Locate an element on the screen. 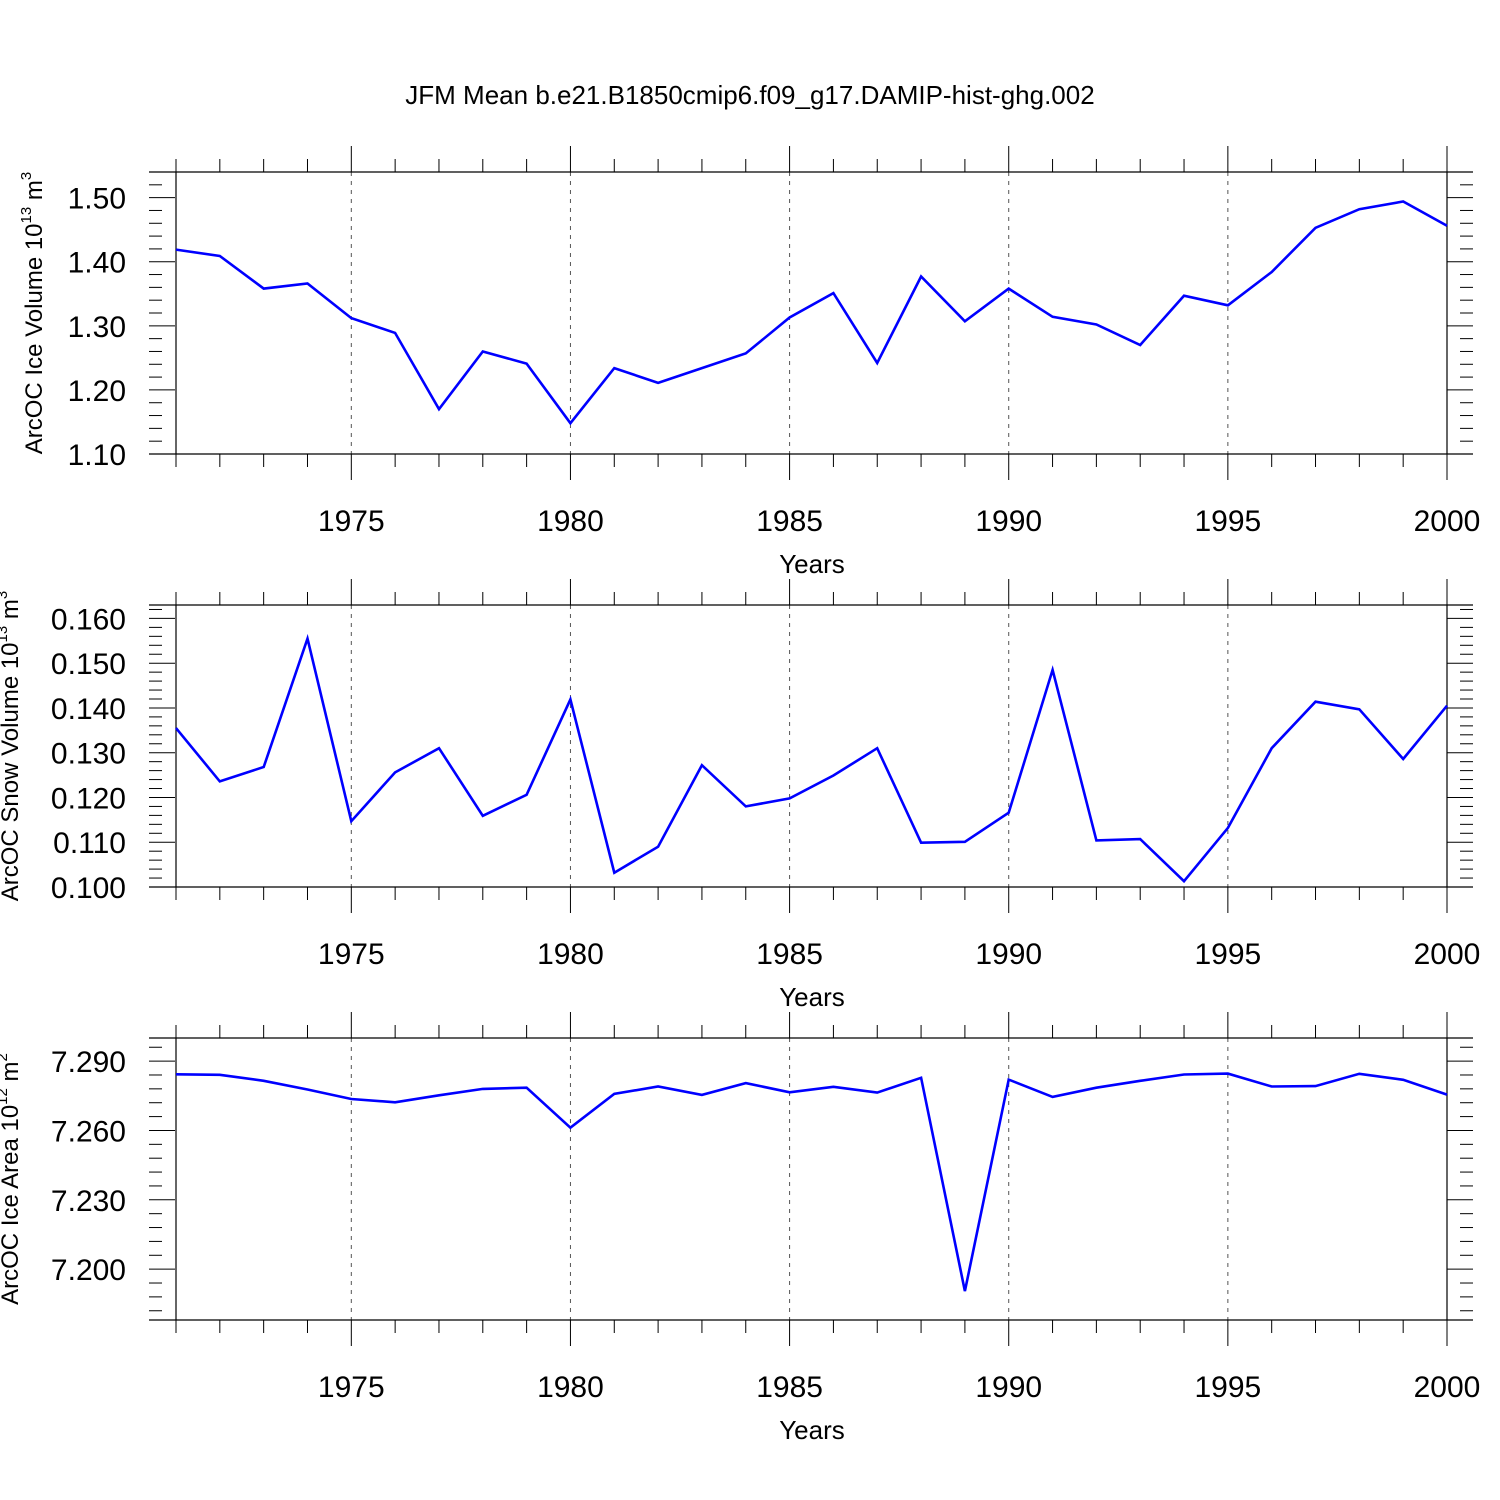  y-axis-label: ArcOC Snow Volume 1013 m3 is located at coordinates (12, 746).